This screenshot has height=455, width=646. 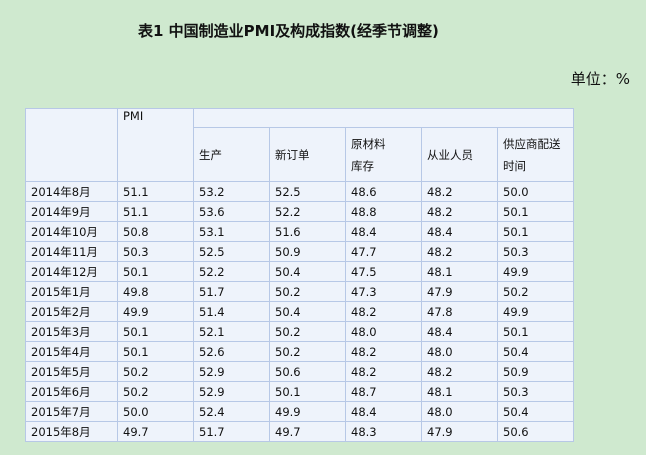 I want to click on table-row: 2015年7月 50.0 52.4 49.9 48.4 48.0 50.4, so click(x=300, y=411).